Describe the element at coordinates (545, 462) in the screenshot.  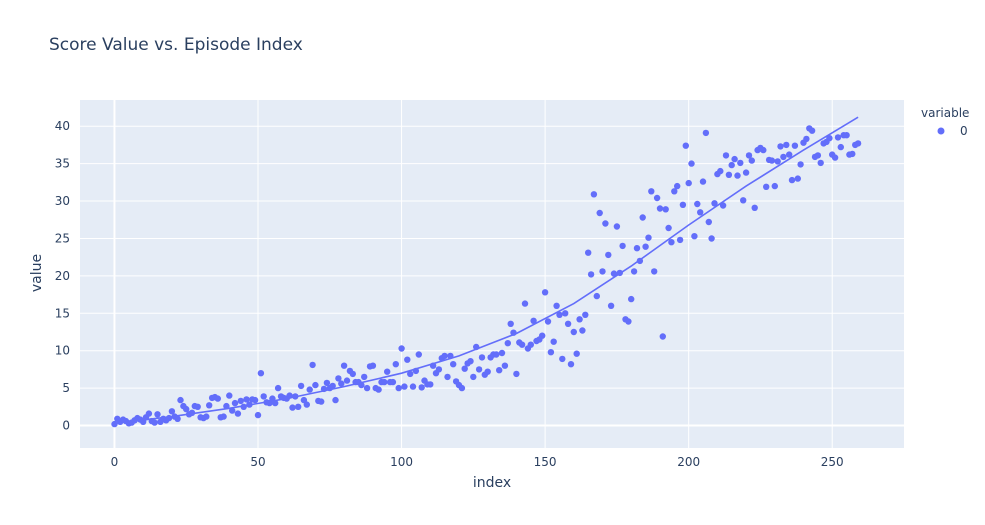
I see `x-tick-label: 150` at that location.